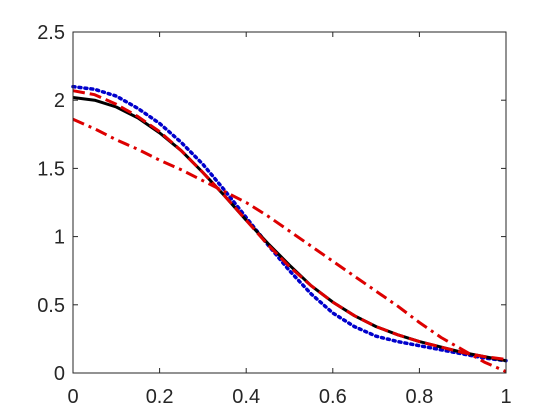 The image size is (560, 420). I want to click on y-tick-label: 0.5, so click(51, 306).